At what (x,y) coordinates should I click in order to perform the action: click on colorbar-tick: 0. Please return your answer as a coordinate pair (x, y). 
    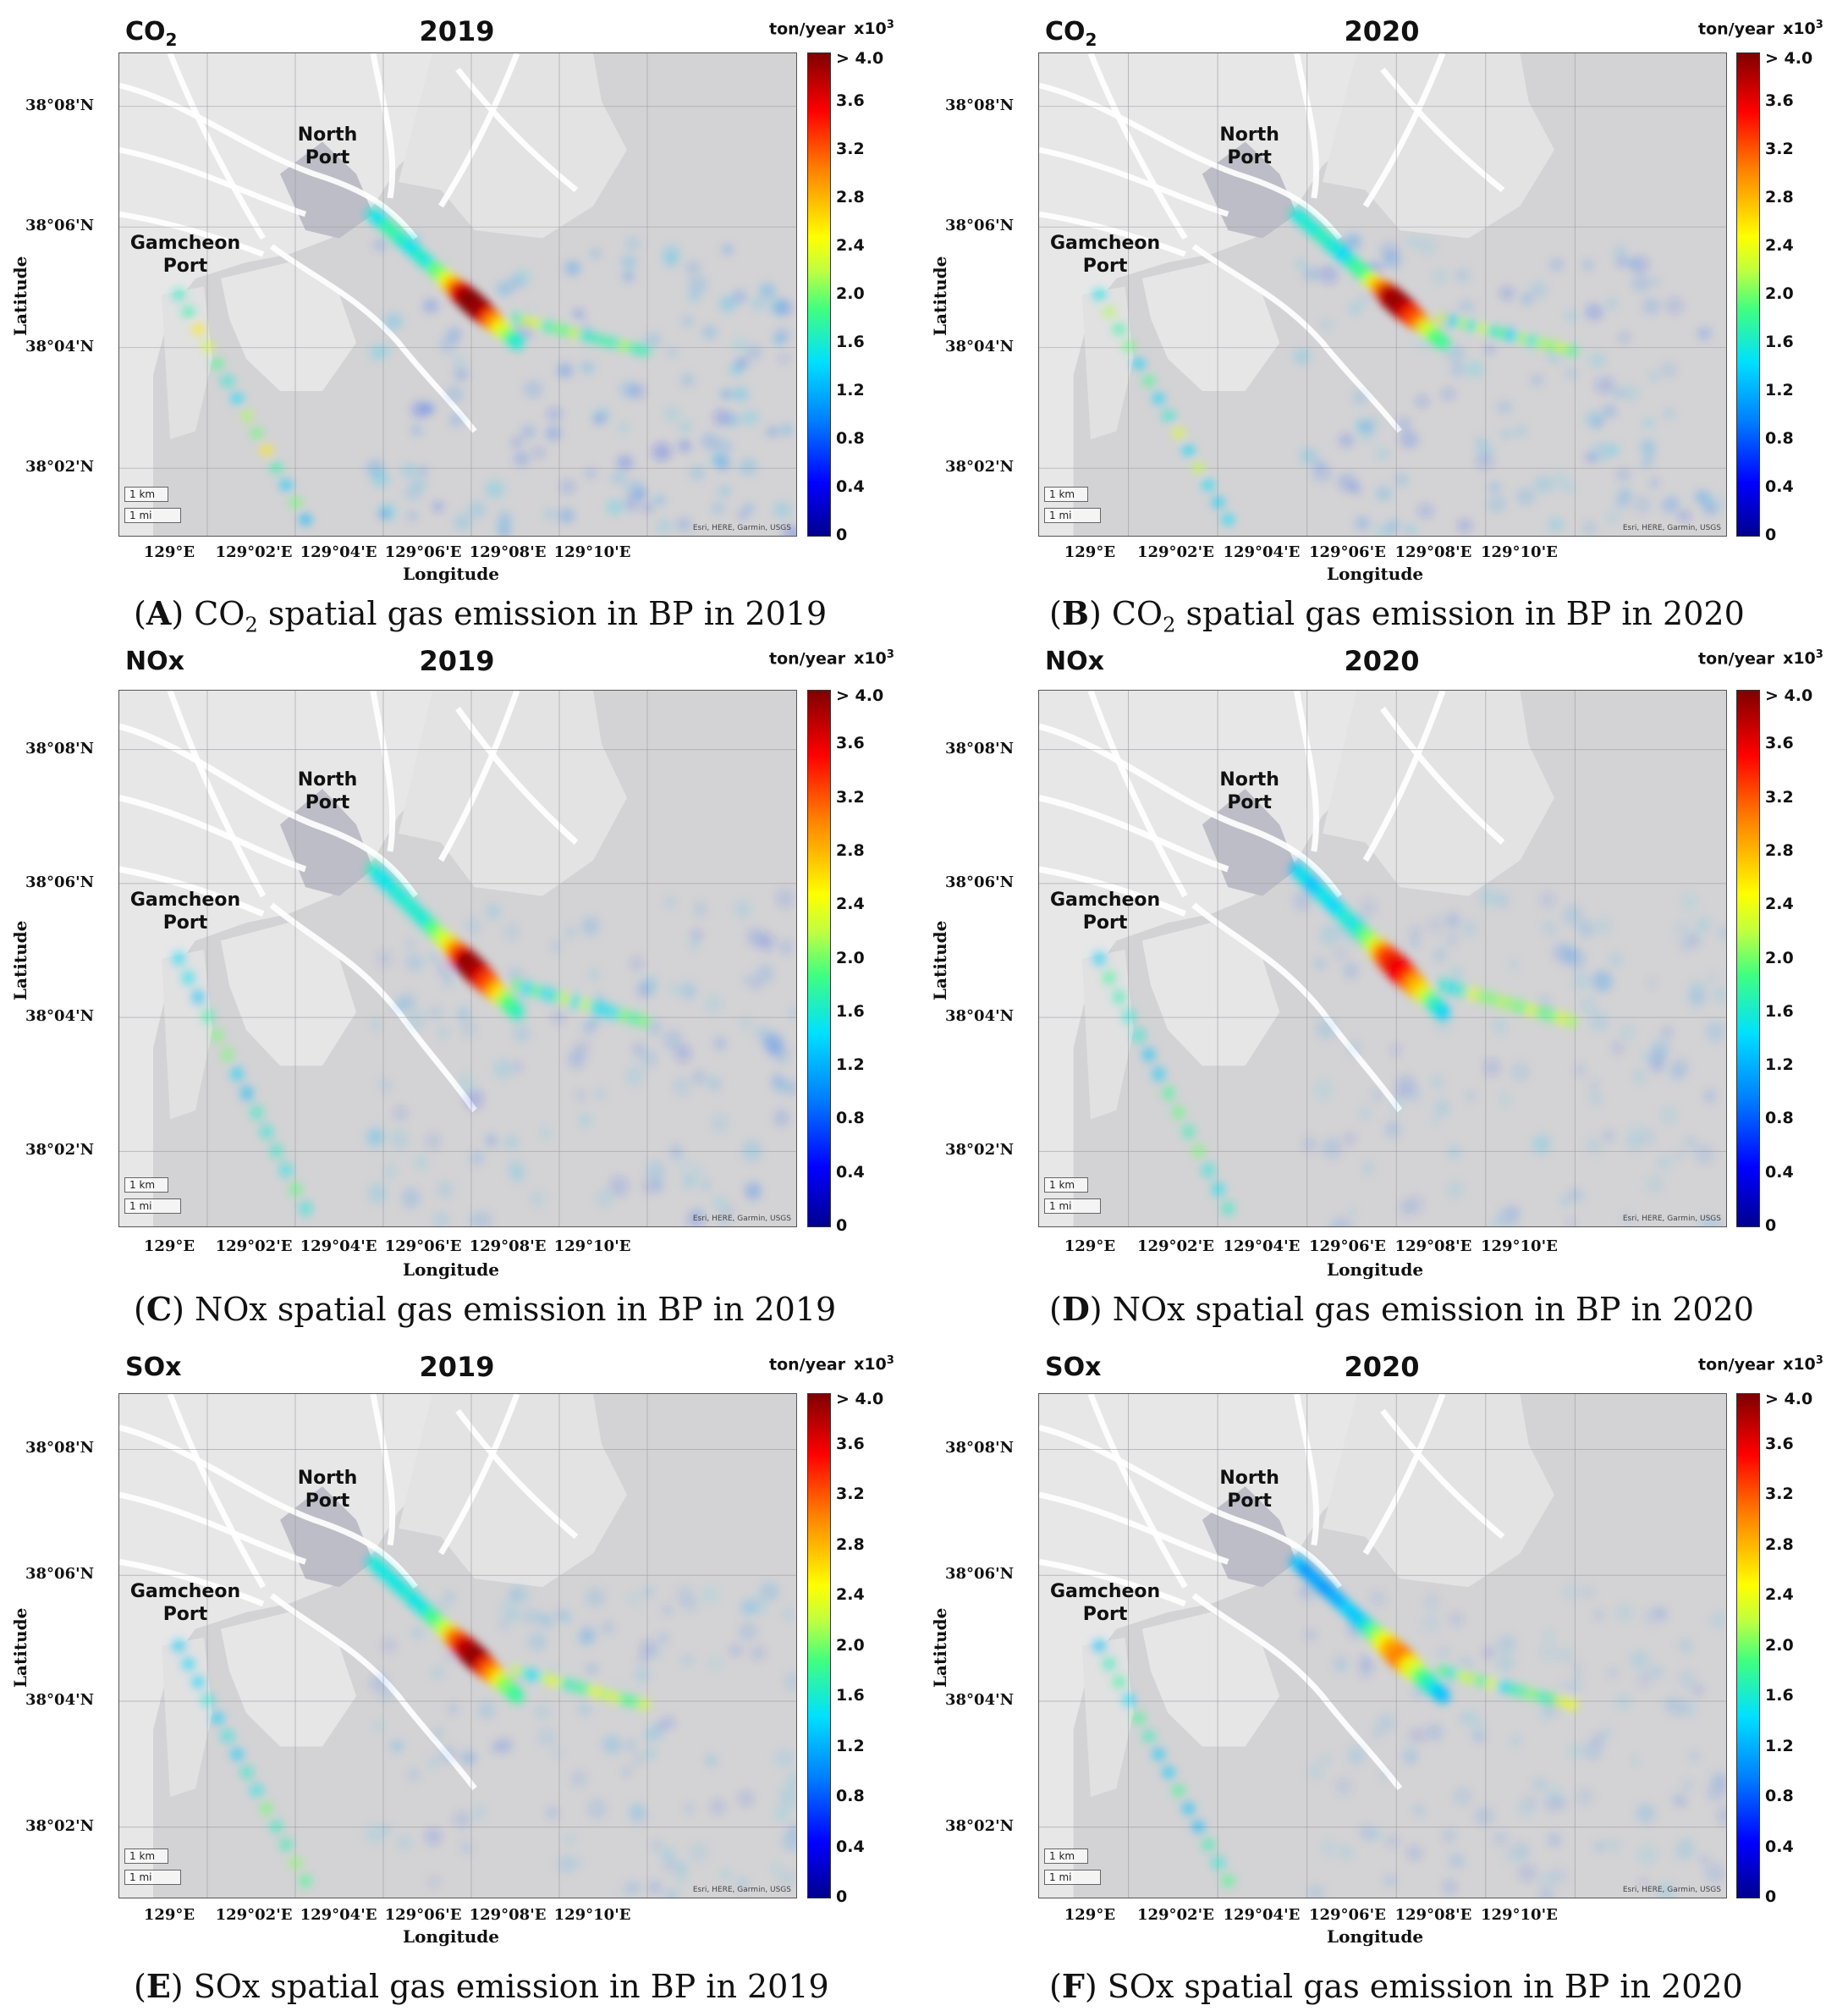
    Looking at the image, I should click on (1771, 1225).